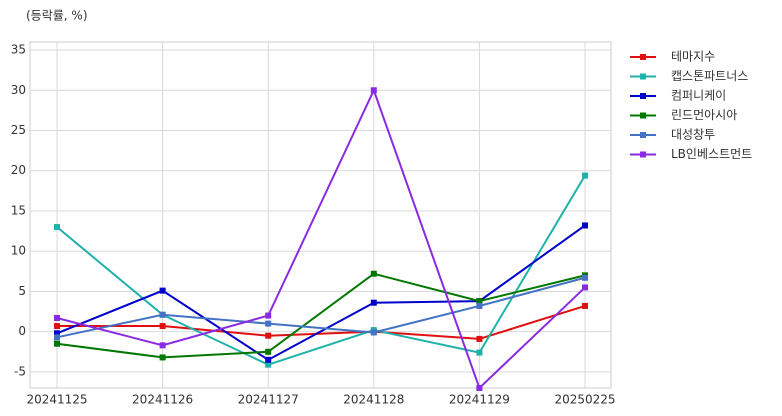 The width and height of the screenshot is (782, 416). I want to click on y-tick-label: 30, so click(18, 90).